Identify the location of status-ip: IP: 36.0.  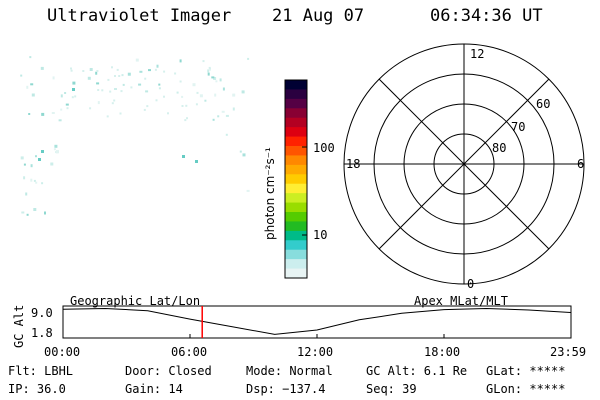
(37, 389).